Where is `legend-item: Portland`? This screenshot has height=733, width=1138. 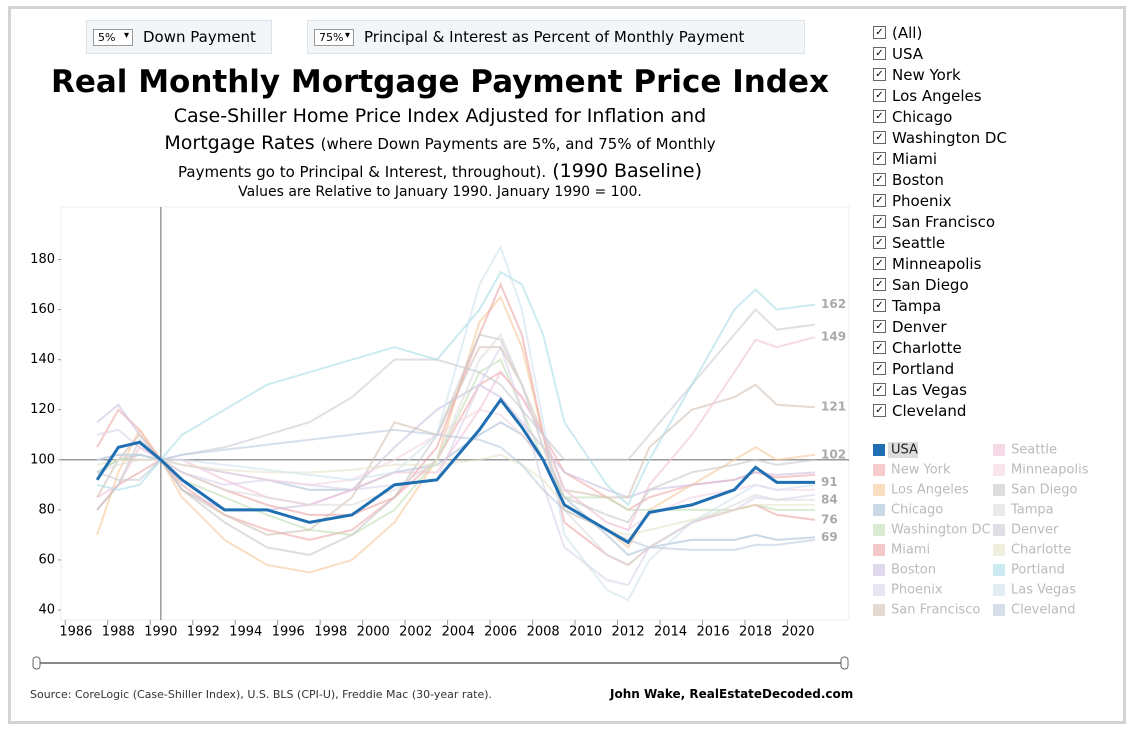
legend-item: Portland is located at coordinates (1029, 570).